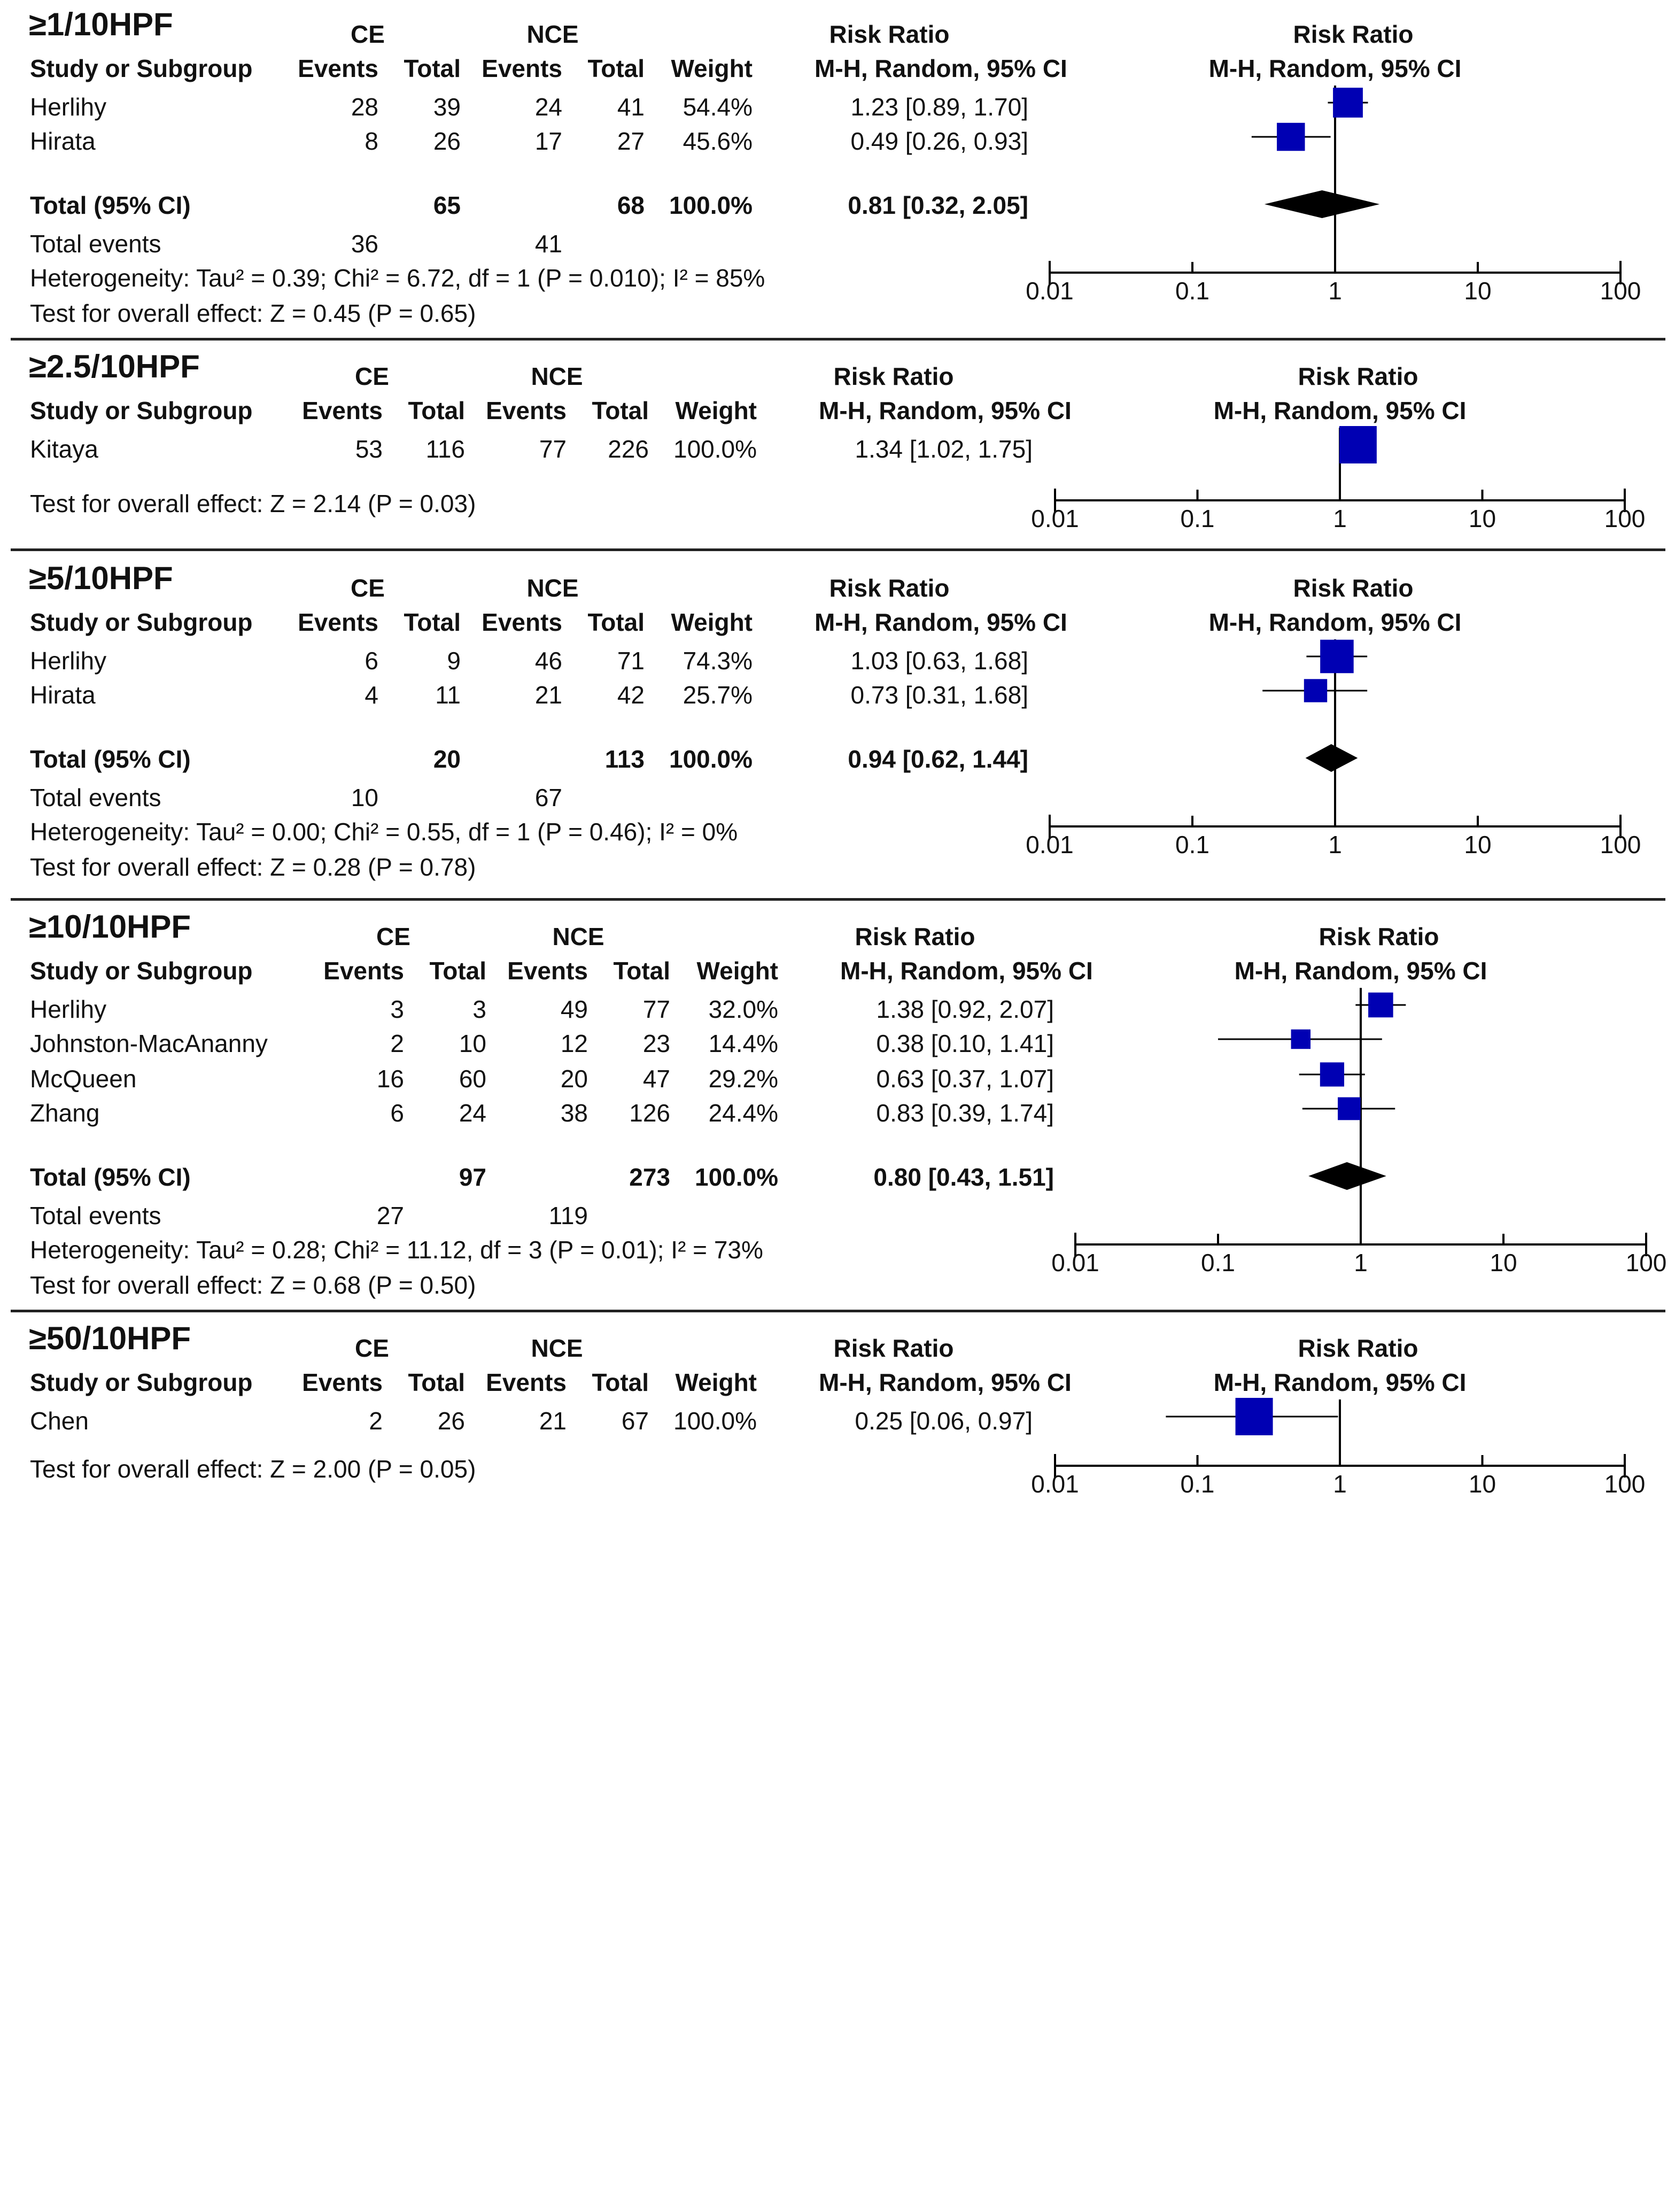 Image resolution: width=1675 pixels, height=2212 pixels. Describe the element at coordinates (479, 1009) in the screenshot. I see `ce-total: 3` at that location.